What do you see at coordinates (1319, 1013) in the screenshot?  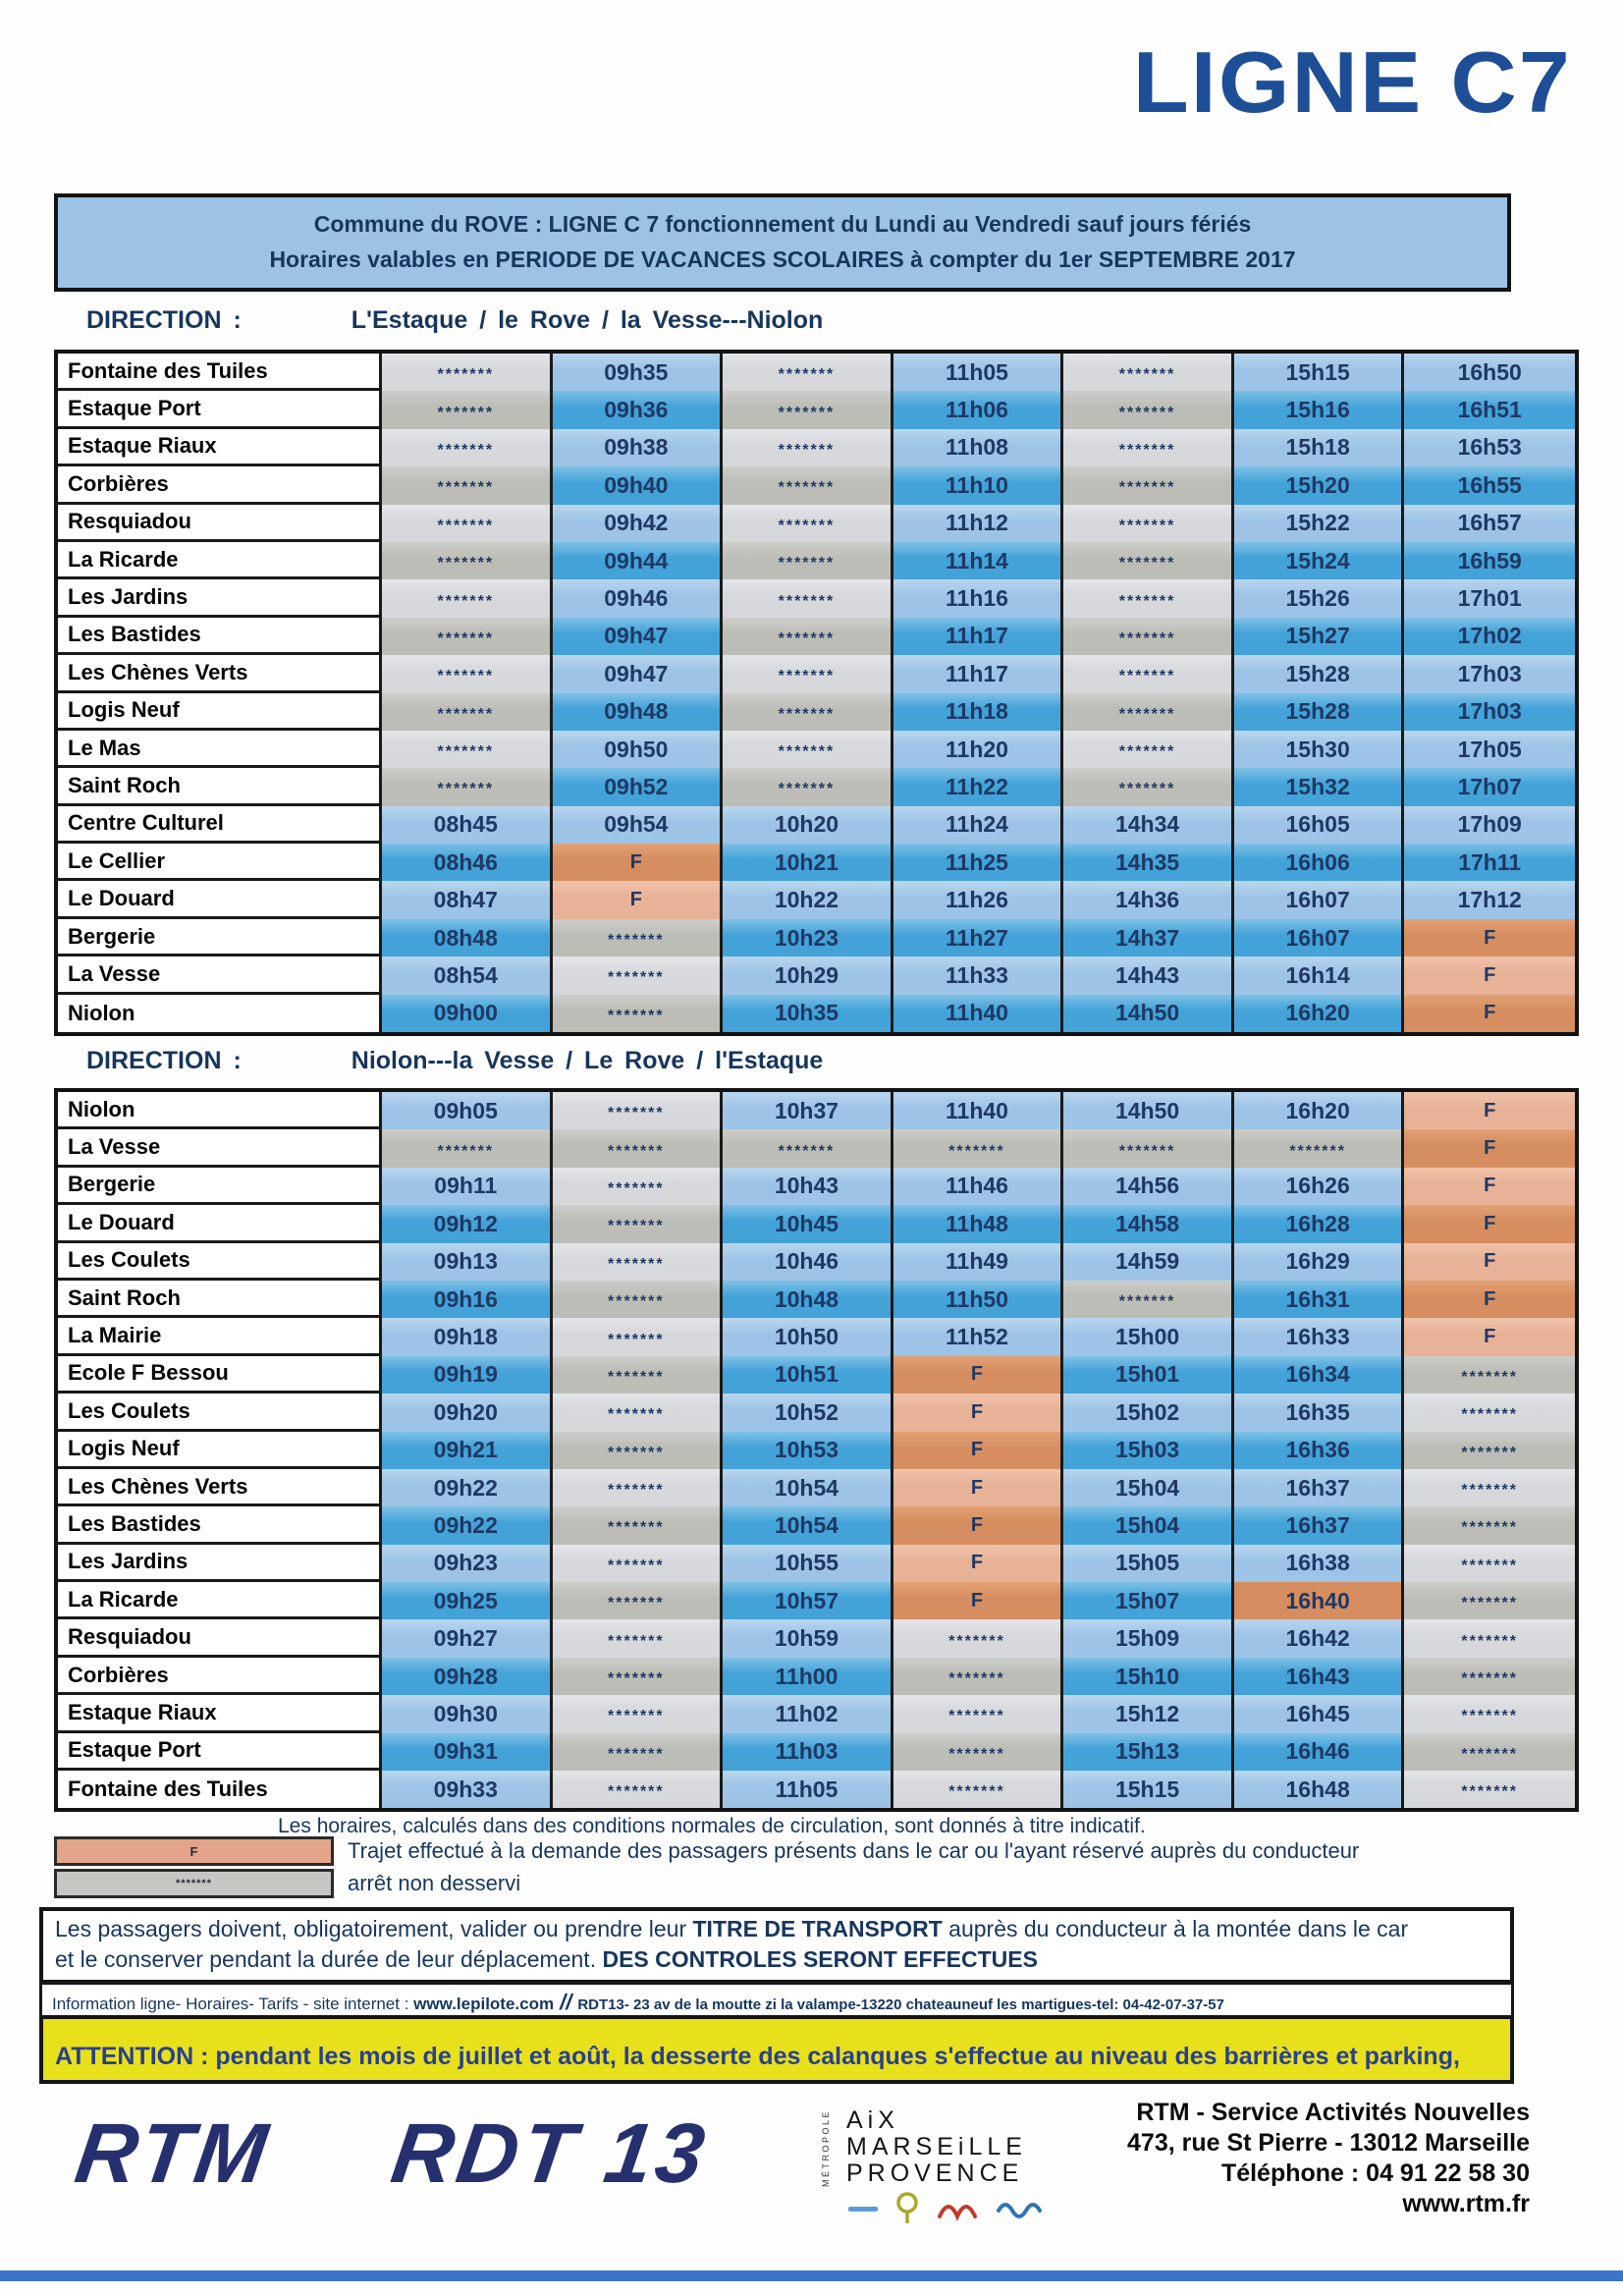 I see `time-cell: 16h20` at bounding box center [1319, 1013].